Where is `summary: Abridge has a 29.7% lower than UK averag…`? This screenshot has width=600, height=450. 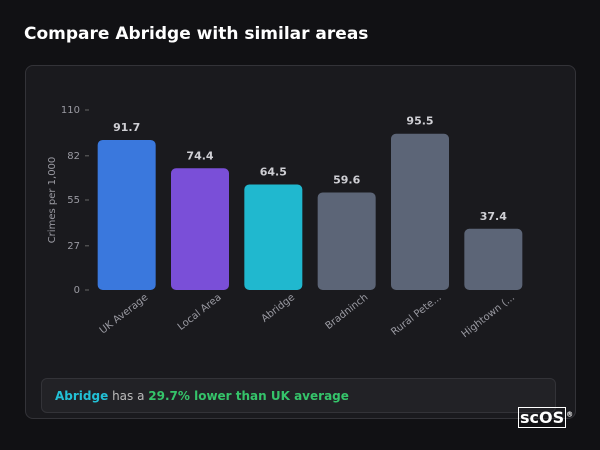
summary: Abridge has a 29.7% lower than UK averag… is located at coordinates (298, 395).